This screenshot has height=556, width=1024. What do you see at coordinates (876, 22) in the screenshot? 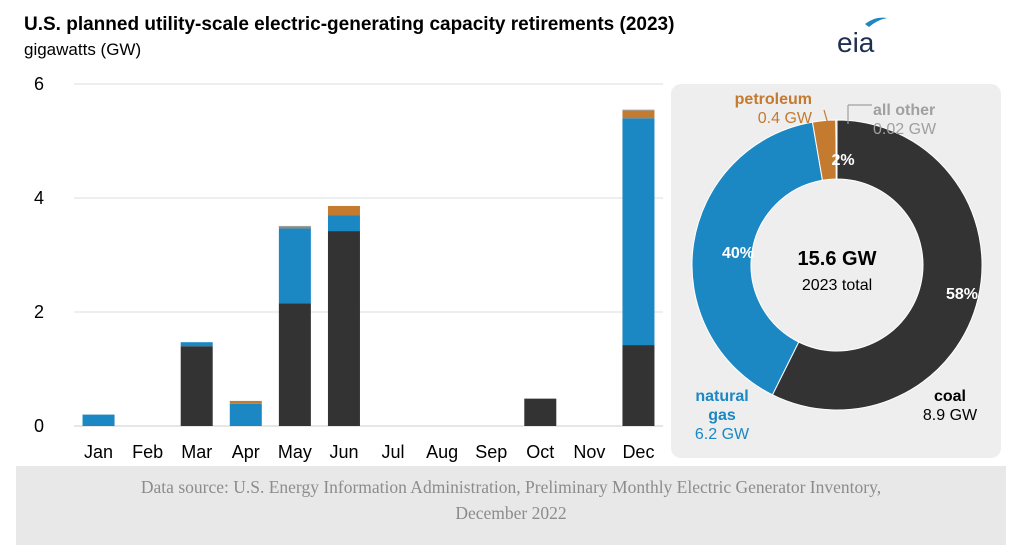
I see `logo-swoosh` at bounding box center [876, 22].